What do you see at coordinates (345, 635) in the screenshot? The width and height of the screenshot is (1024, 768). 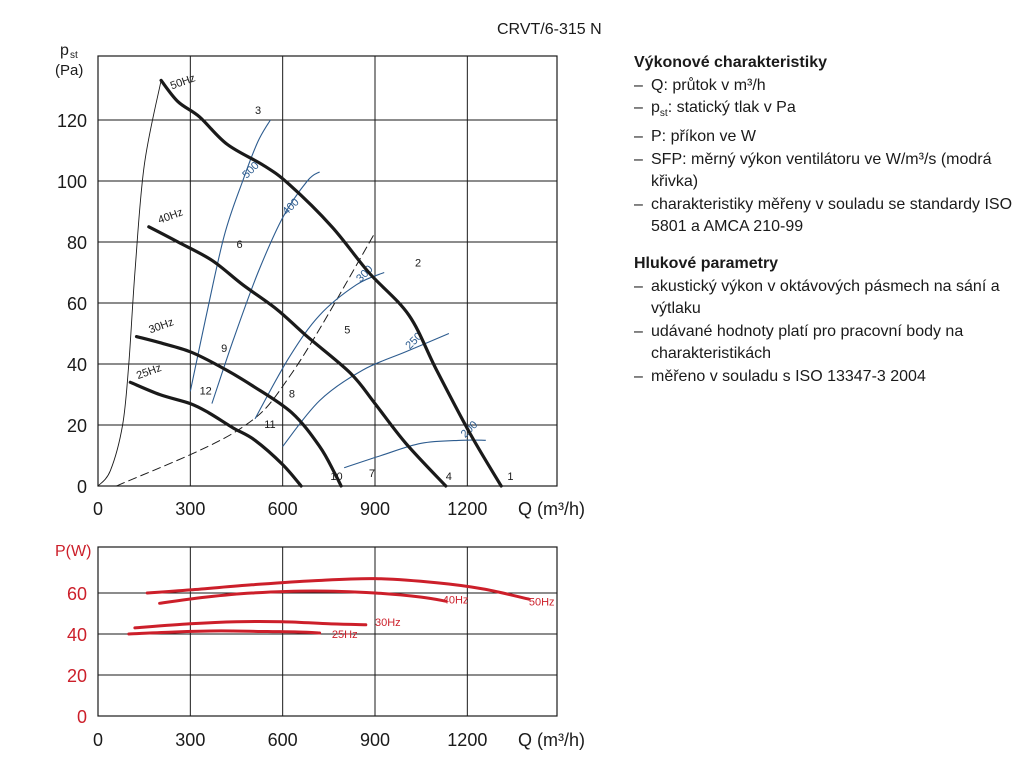 I see `power-curve-label: 25Hz` at bounding box center [345, 635].